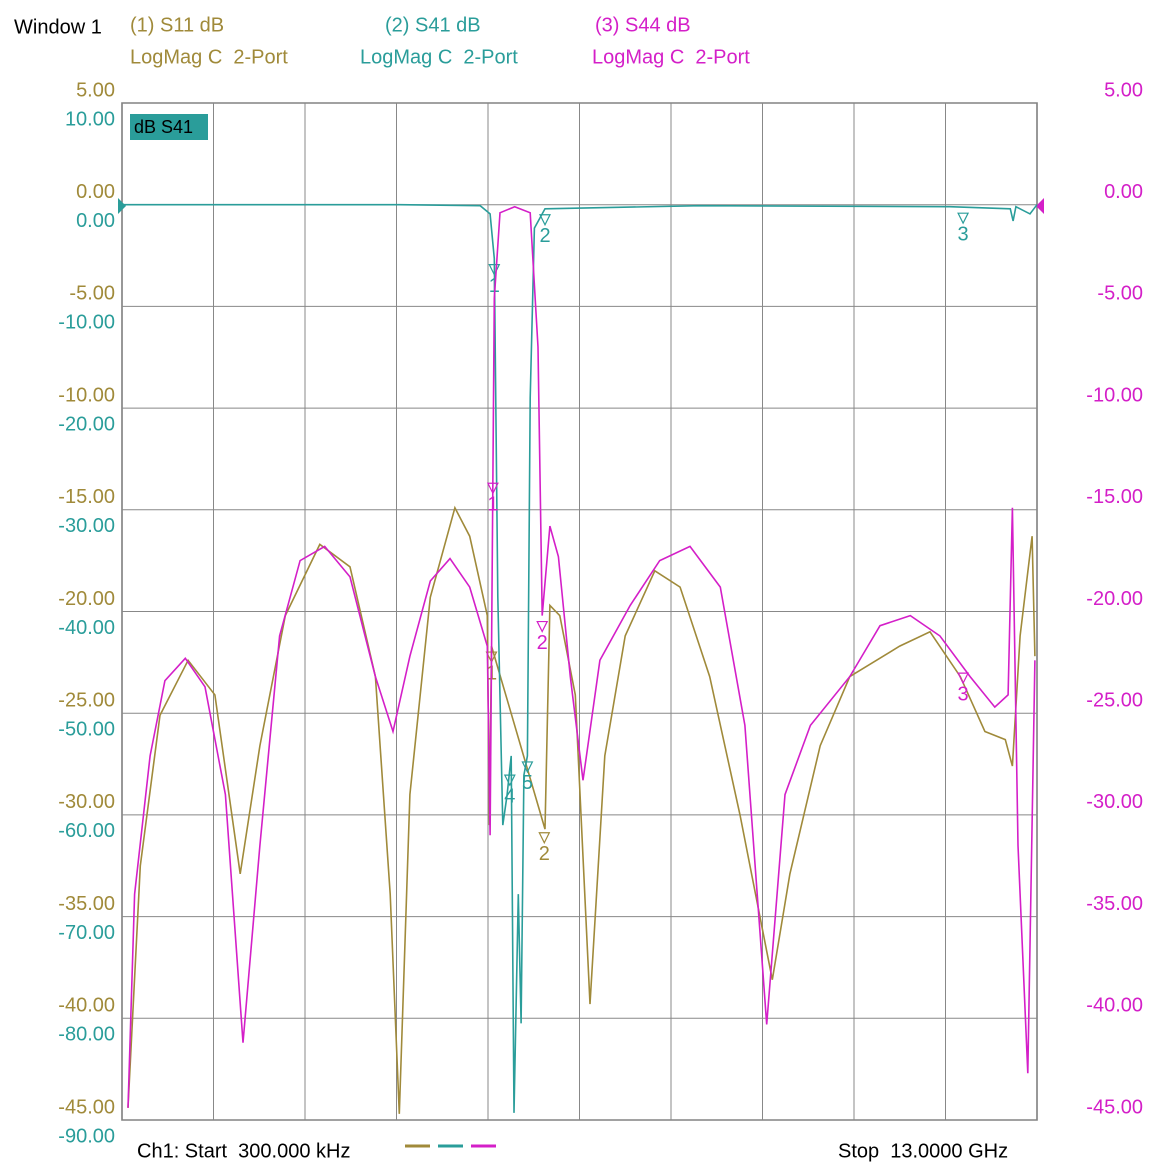  Describe the element at coordinates (243, 1151) in the screenshot. I see `start-label: Ch1: Start 300.000 kHz` at that location.